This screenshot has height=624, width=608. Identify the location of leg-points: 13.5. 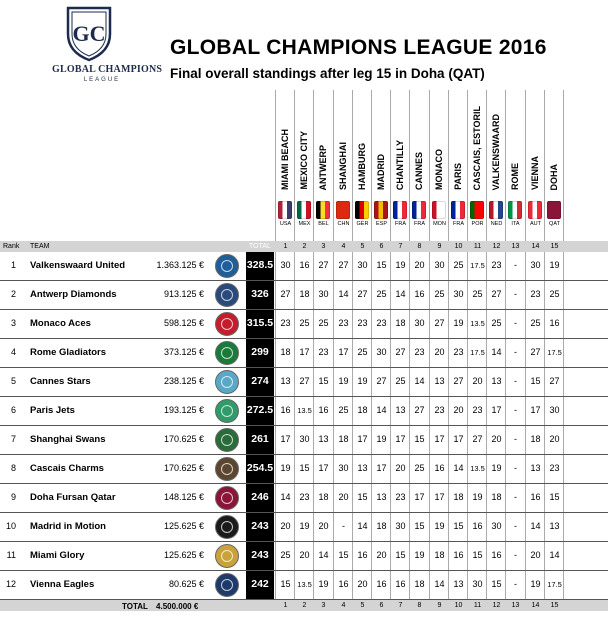
(304, 410).